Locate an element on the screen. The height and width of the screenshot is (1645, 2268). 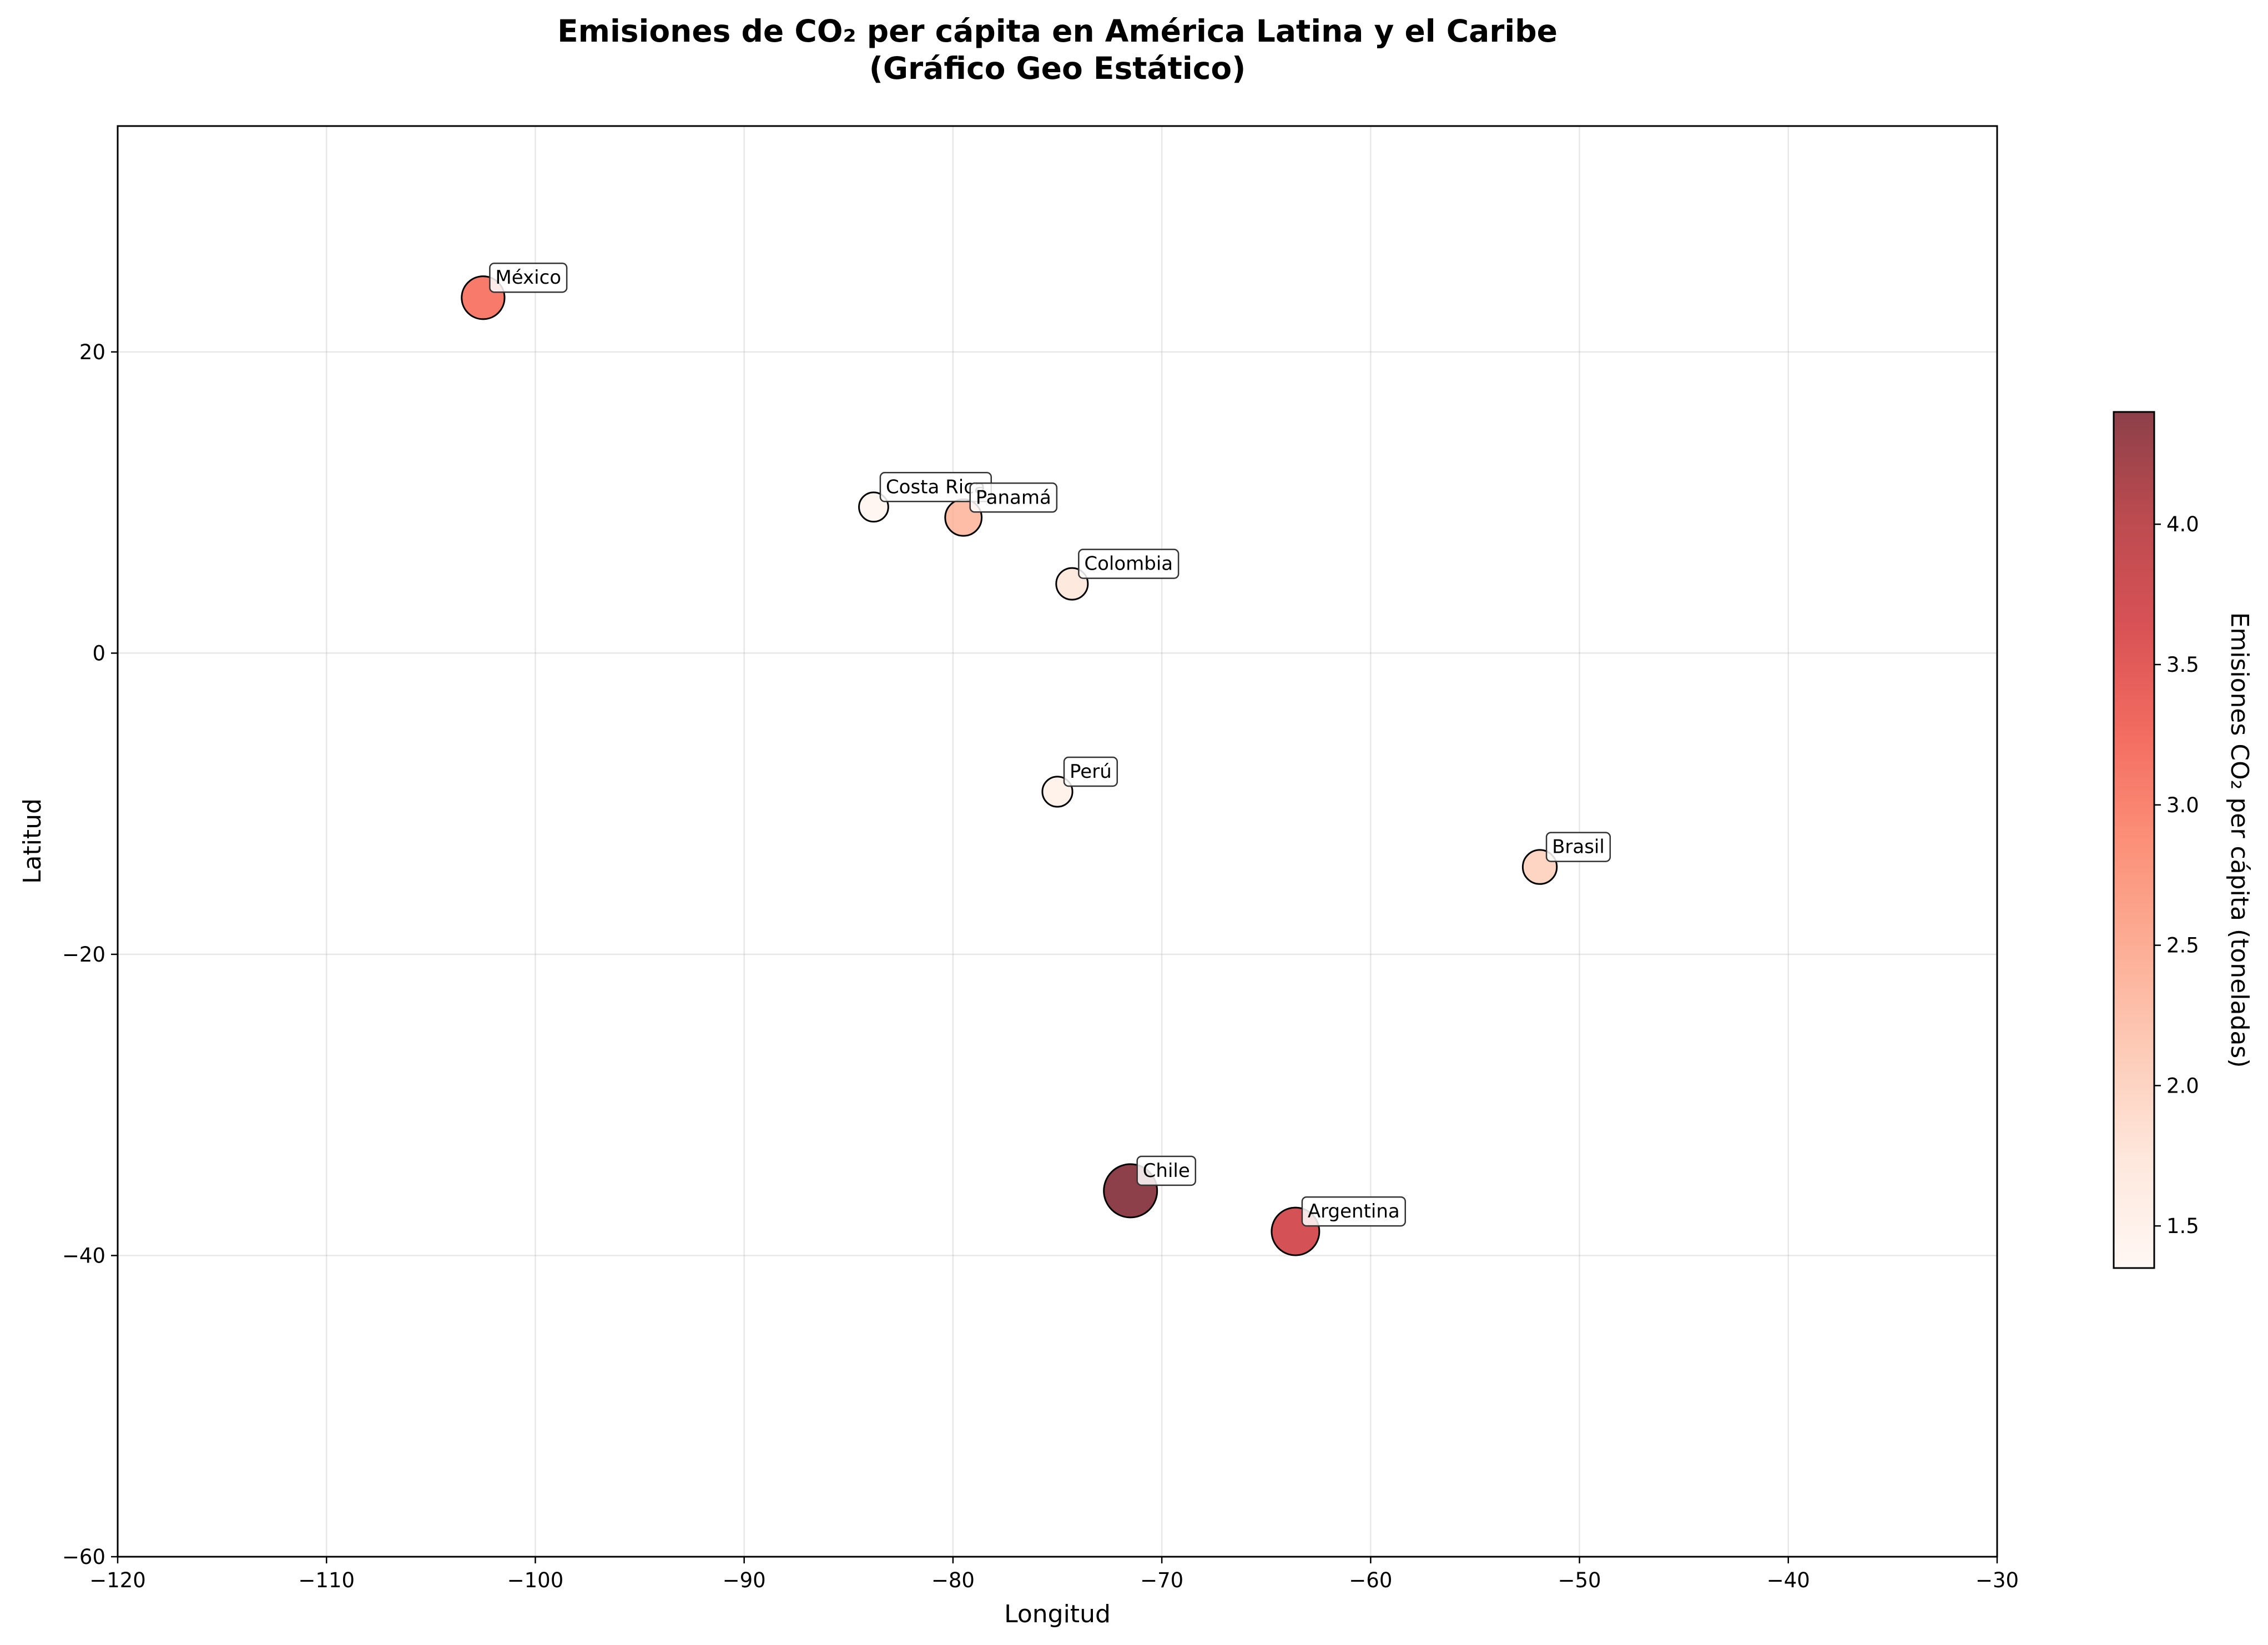
x-tick-label: −100 is located at coordinates (535, 1580).